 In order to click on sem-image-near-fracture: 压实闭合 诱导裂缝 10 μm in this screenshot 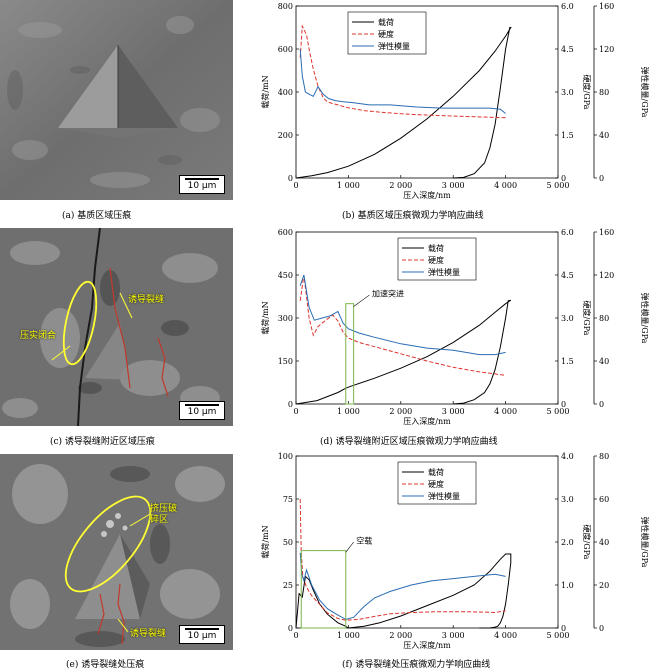, I will do `click(116, 327)`.